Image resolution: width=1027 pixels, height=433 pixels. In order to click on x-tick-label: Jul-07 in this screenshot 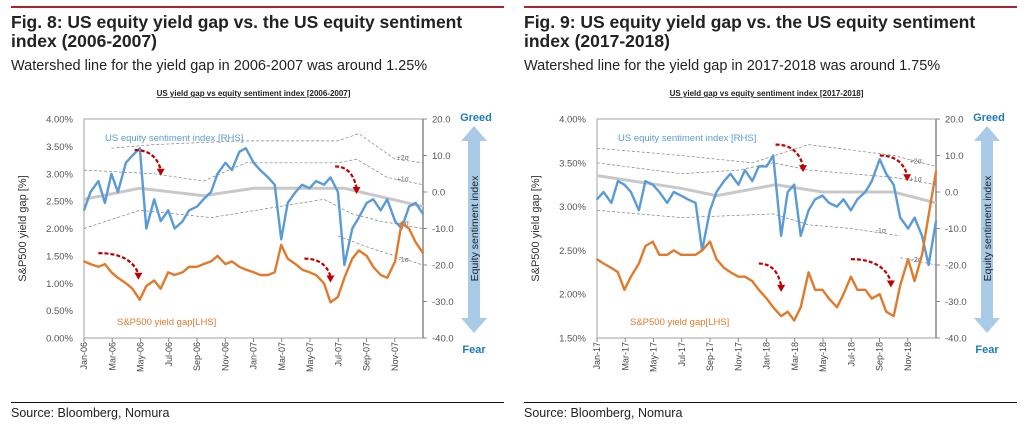, I will do `click(338, 354)`.